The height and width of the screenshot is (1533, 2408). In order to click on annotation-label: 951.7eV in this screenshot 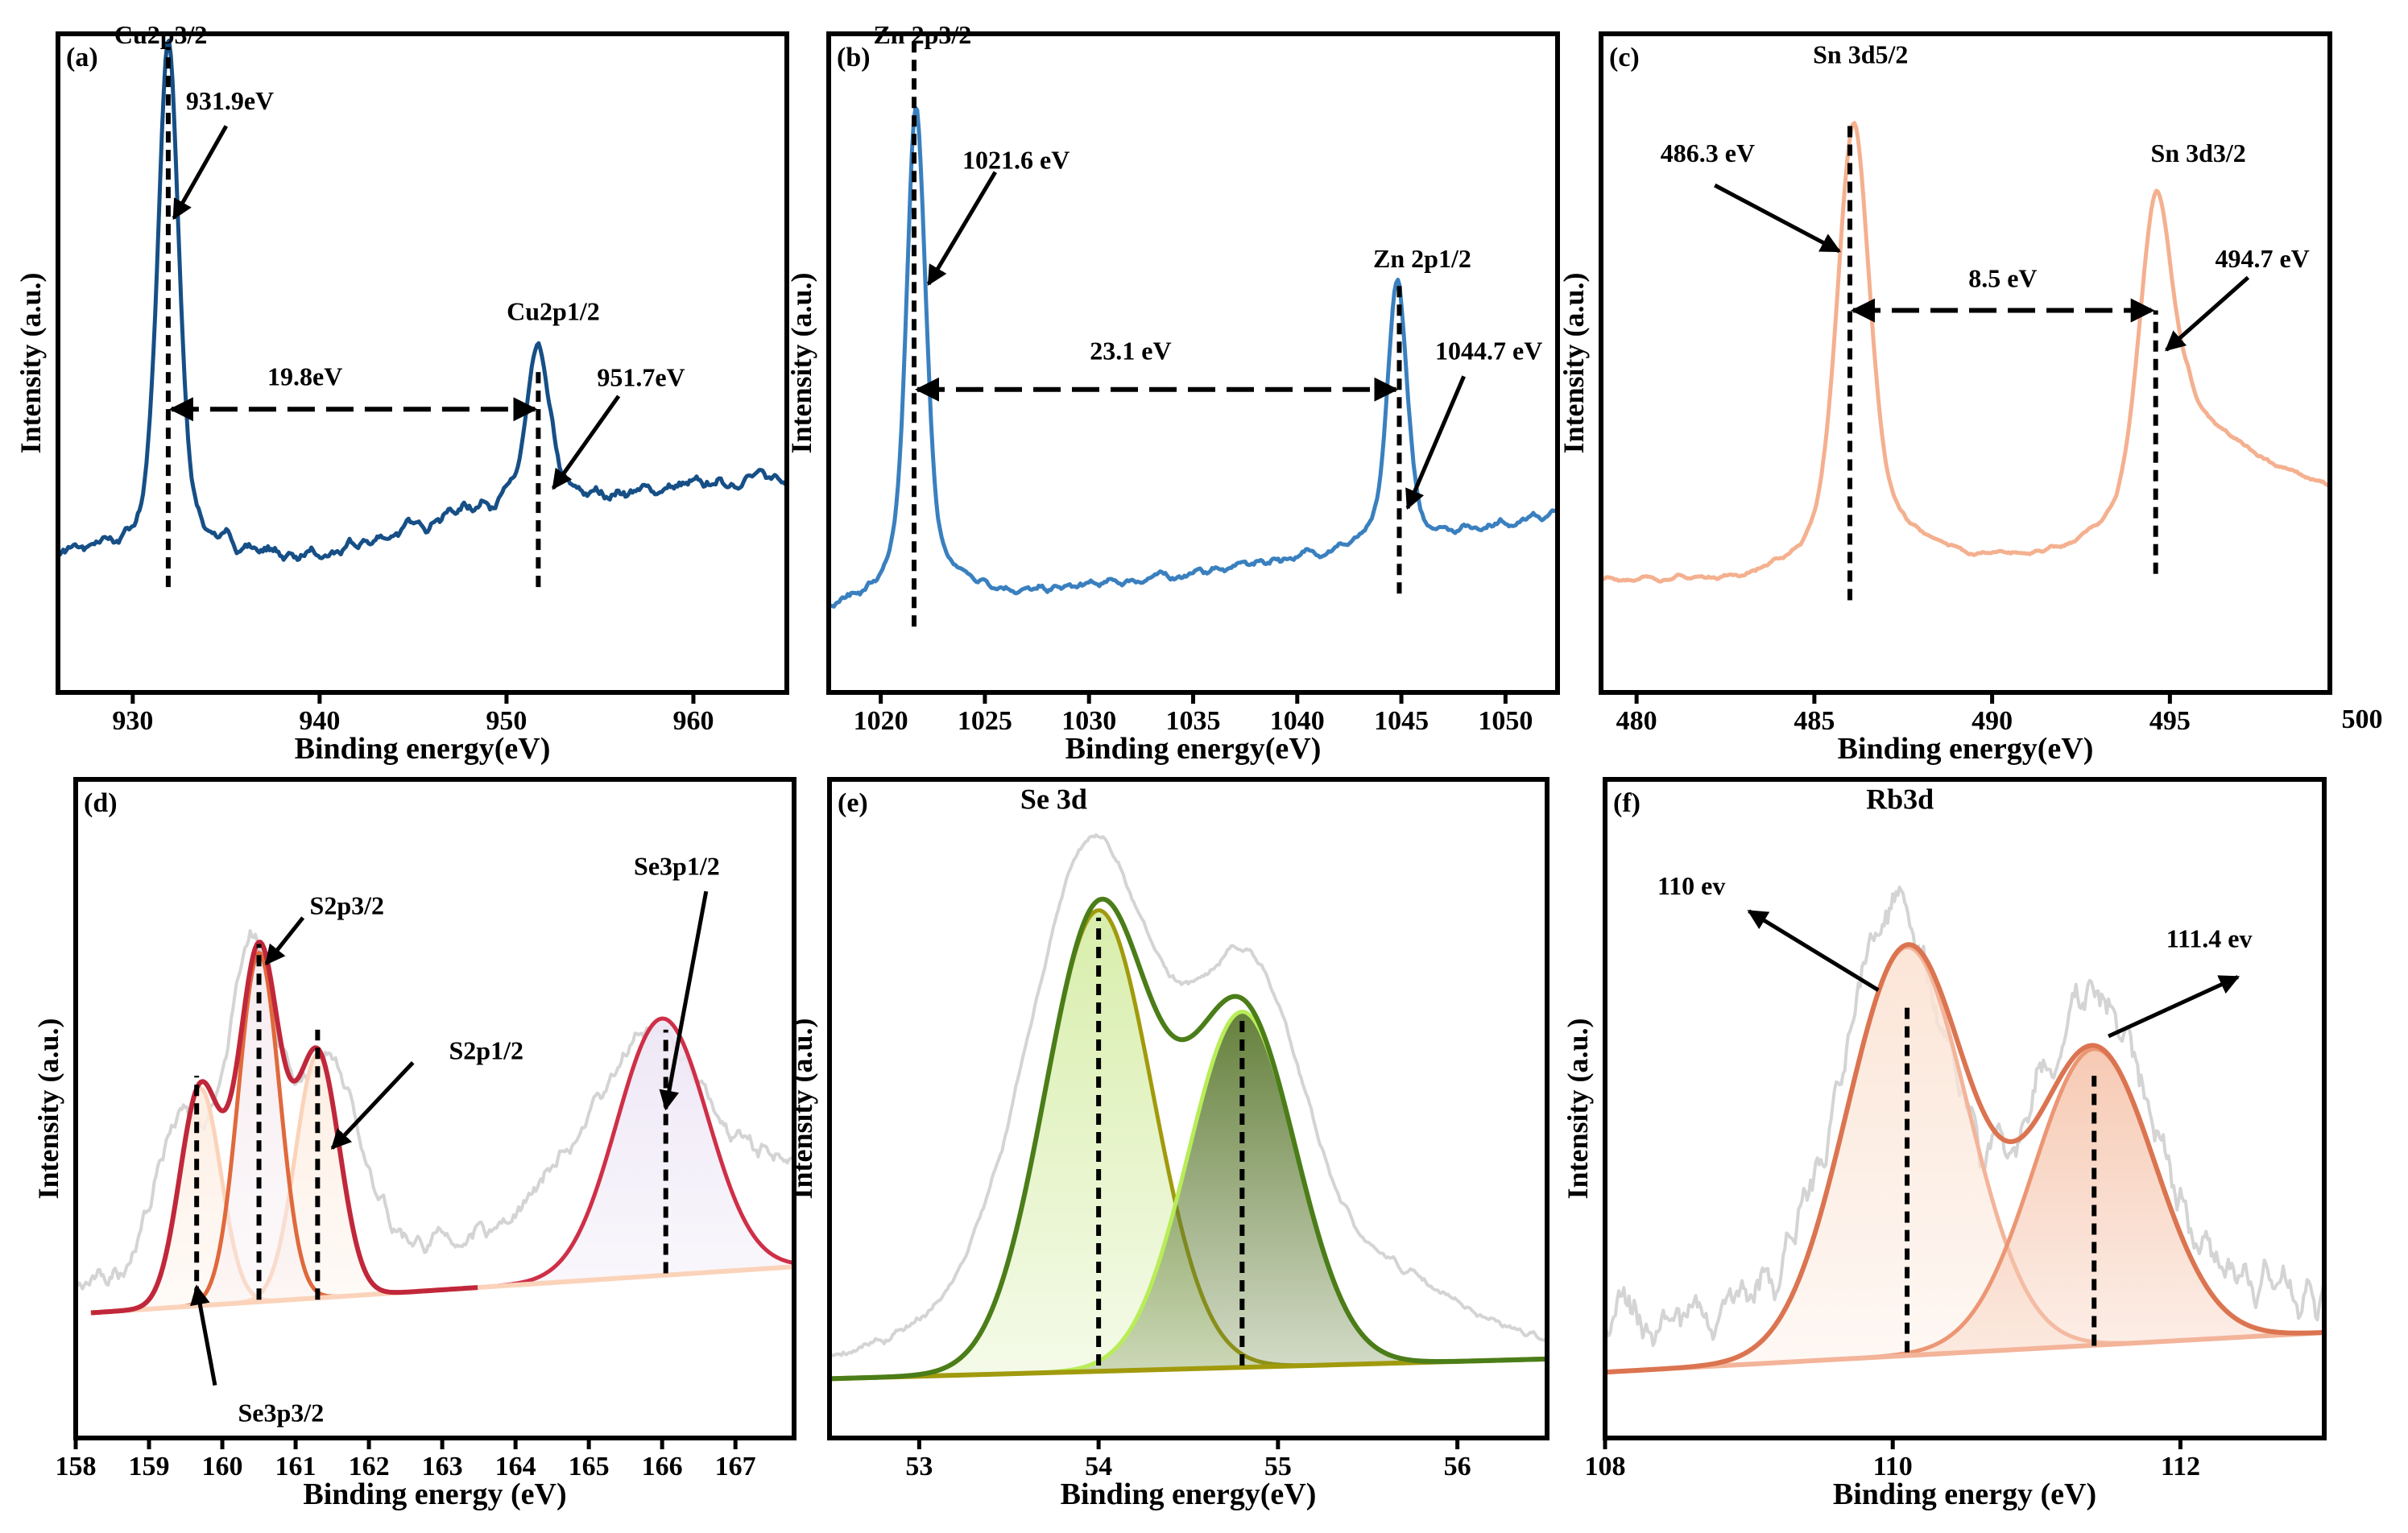, I will do `click(641, 376)`.